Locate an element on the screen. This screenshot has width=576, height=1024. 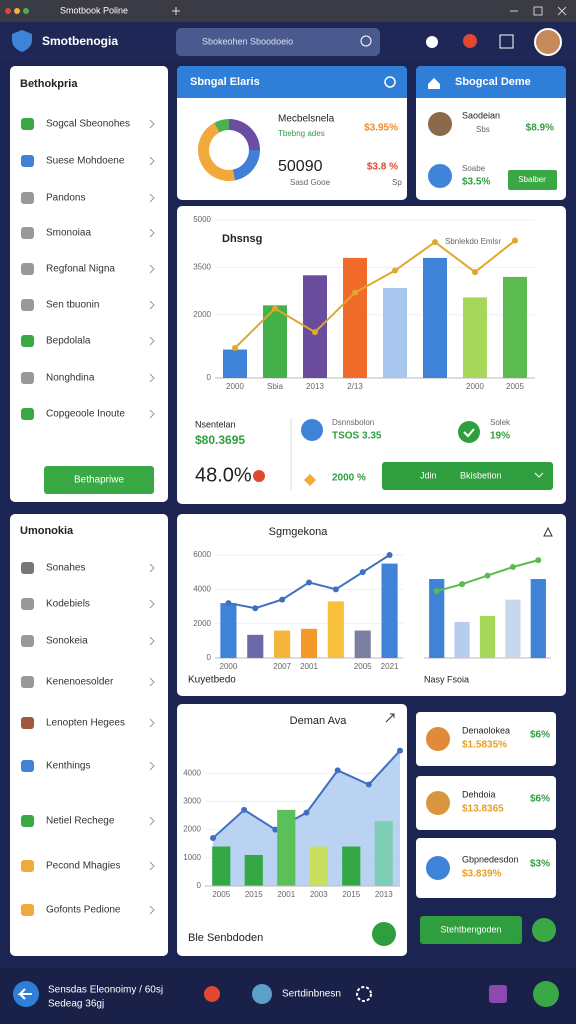
menu-item: Lenopten Hegees is located at coordinates (85, 723).